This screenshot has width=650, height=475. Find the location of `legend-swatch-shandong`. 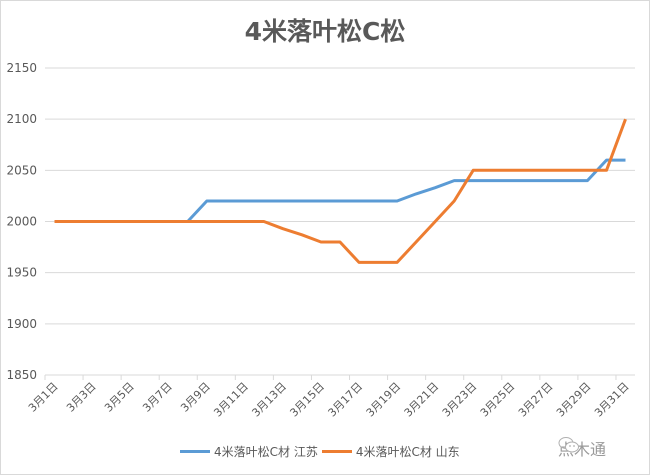

legend-swatch-shandong is located at coordinates (336, 451).